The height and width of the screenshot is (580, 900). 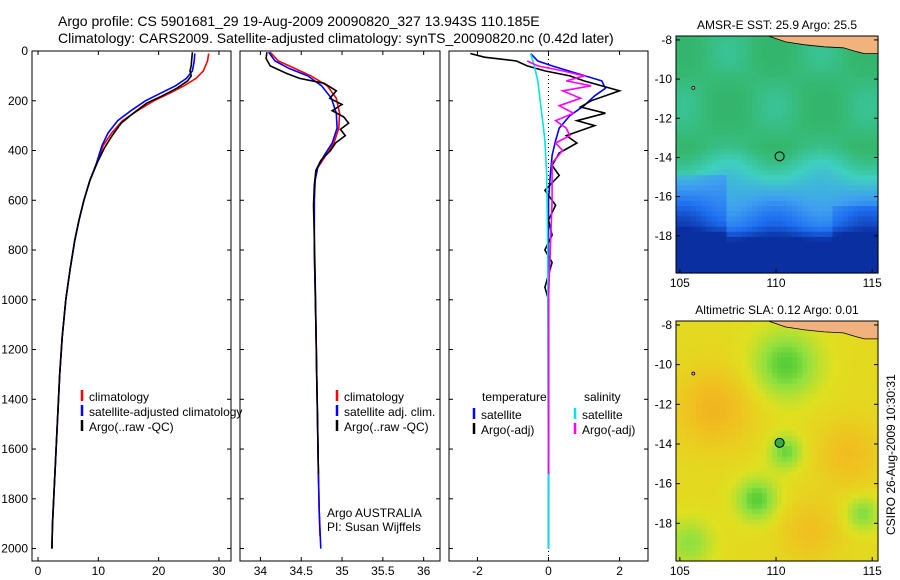 I want to click on x-tick-label: 110, so click(x=775, y=571).